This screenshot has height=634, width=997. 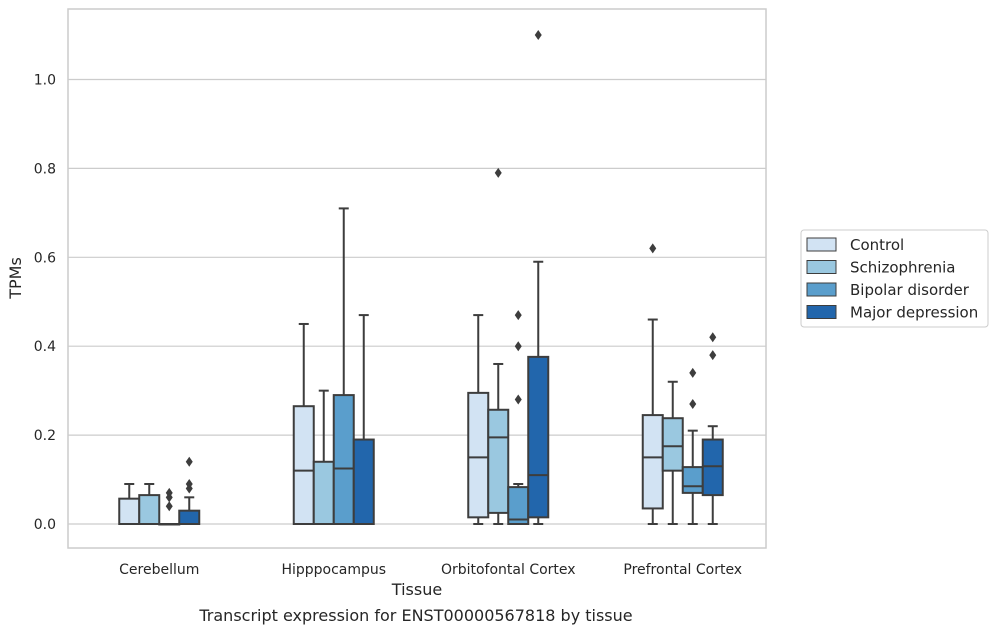 I want to click on legend-label: Control, so click(x=877, y=245).